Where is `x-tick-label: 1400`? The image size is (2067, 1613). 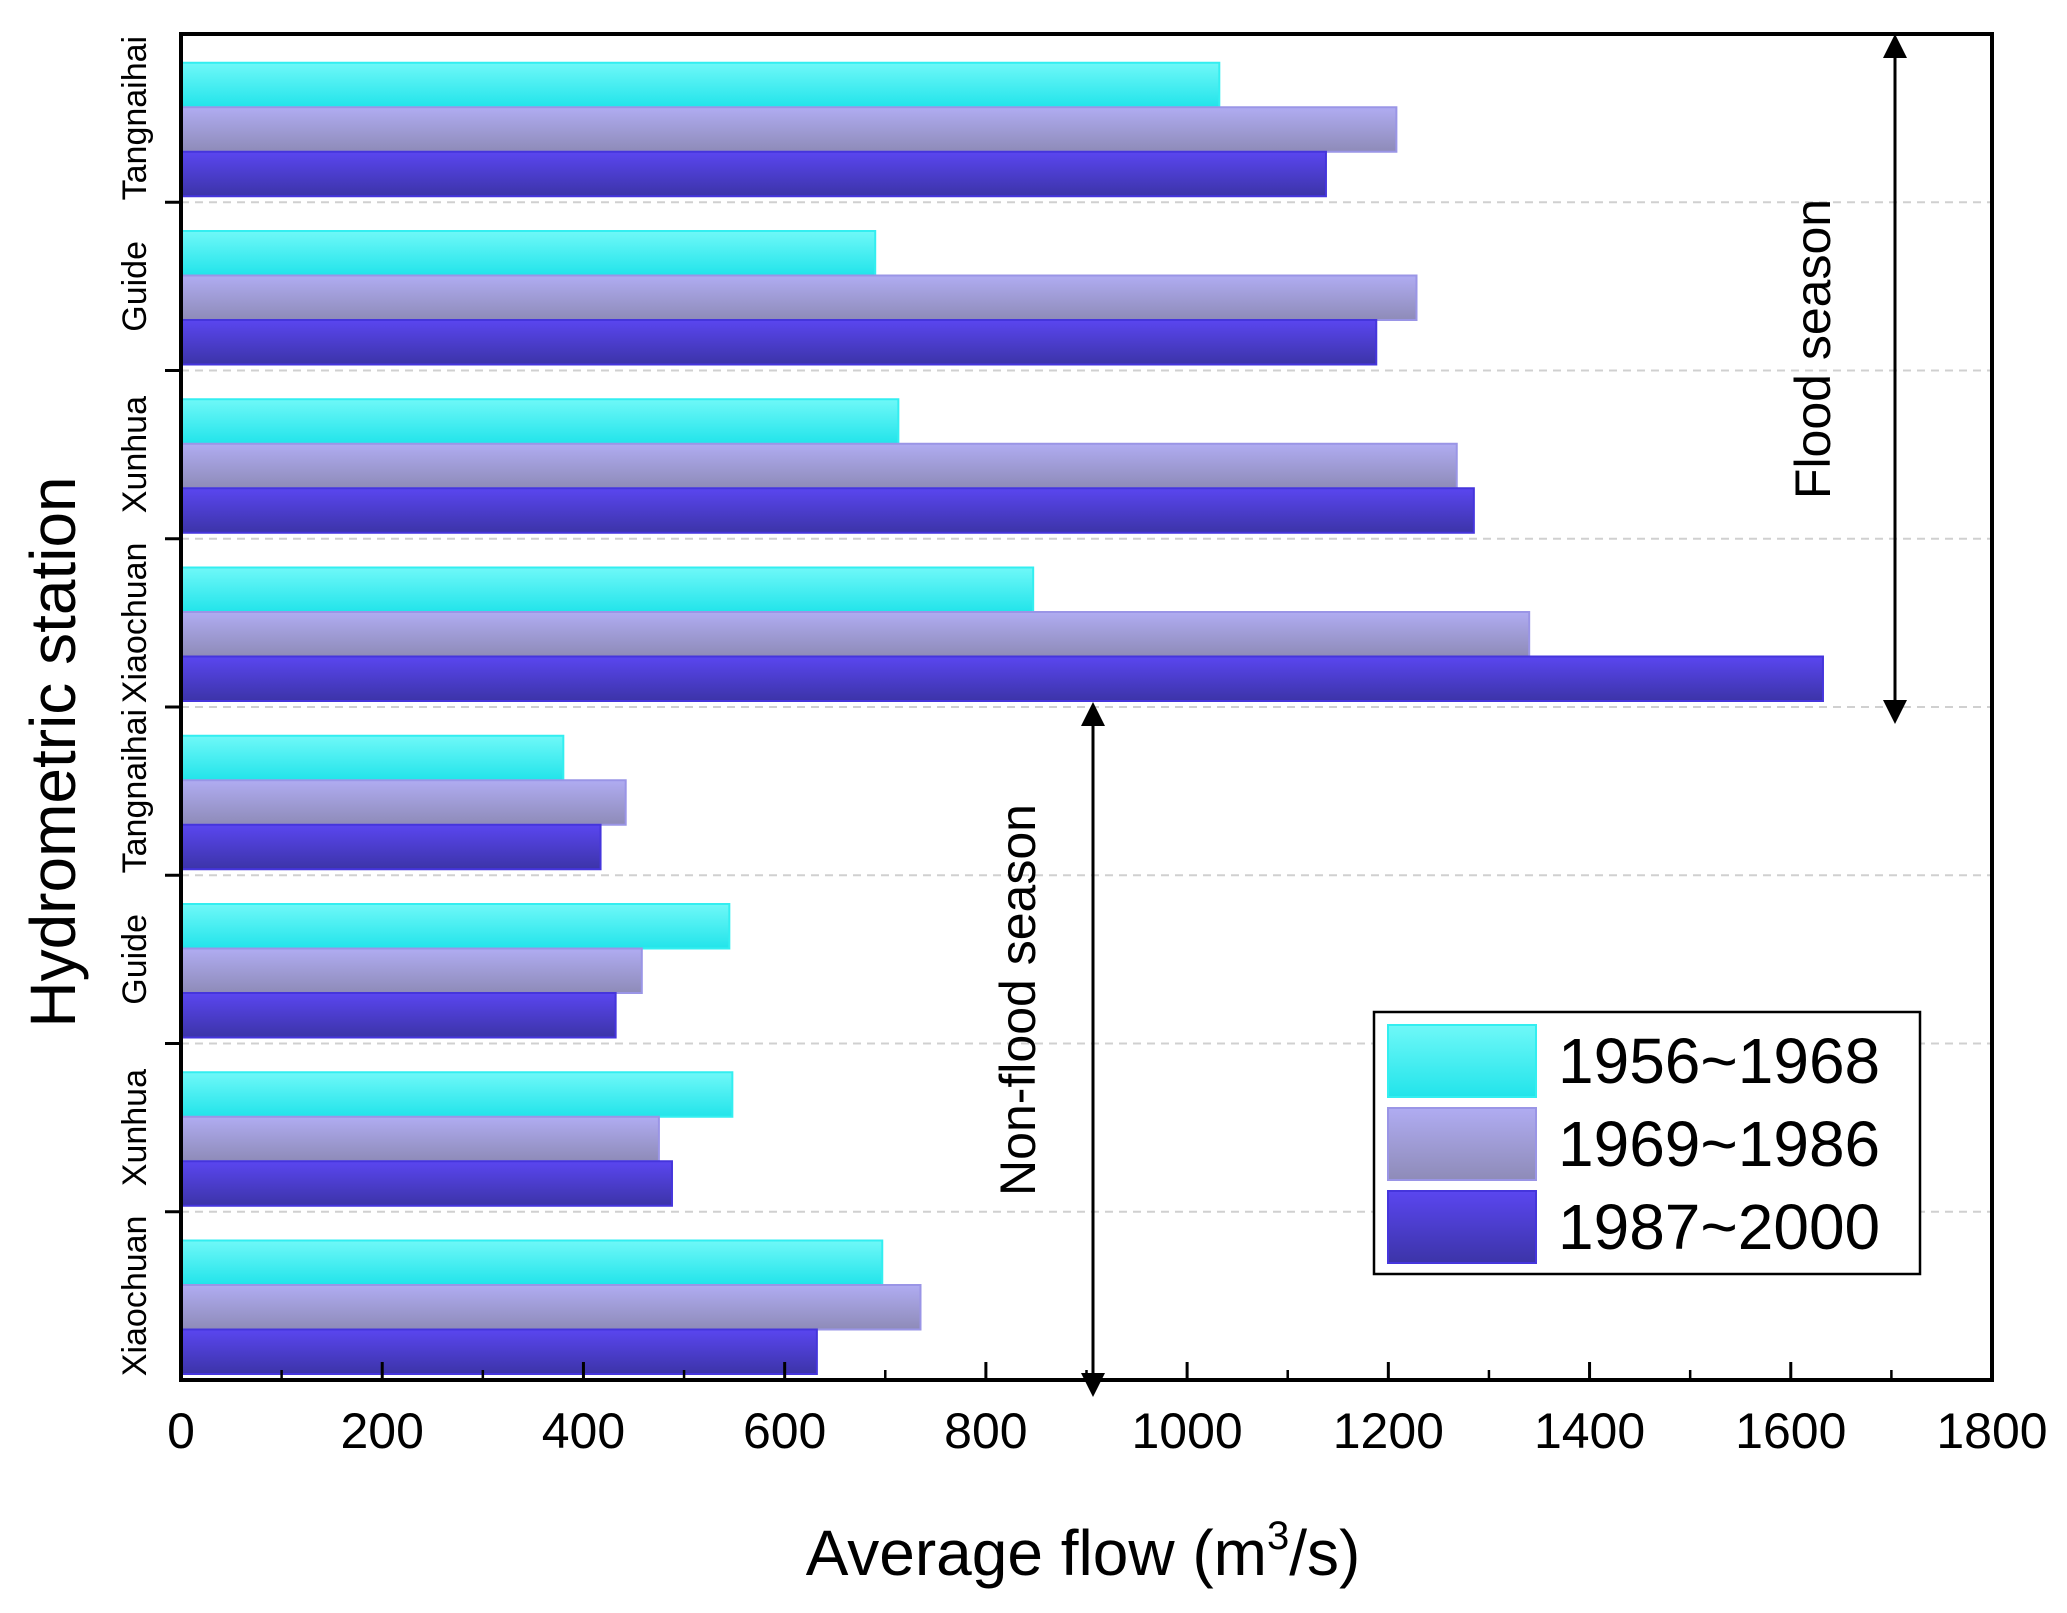
x-tick-label: 1400 is located at coordinates (1589, 1431).